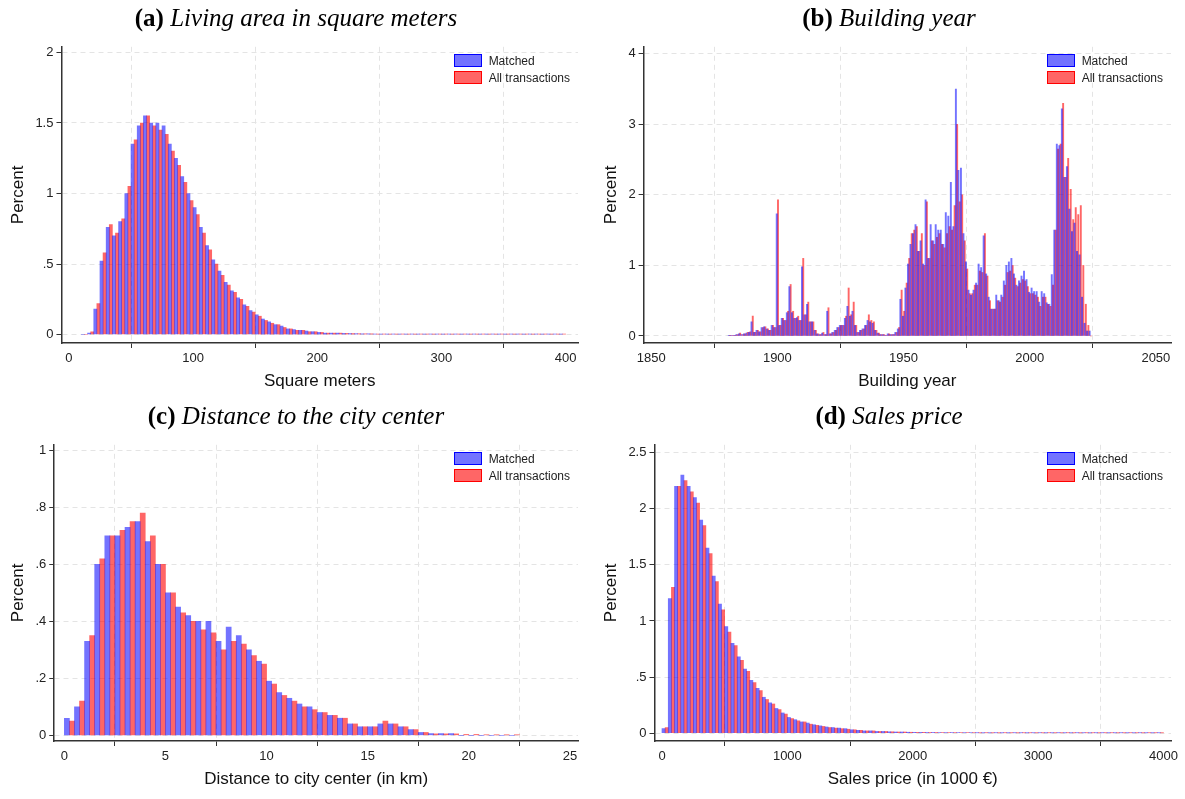 Image resolution: width=1185 pixels, height=799 pixels. I want to click on x-axis-title: Square meters, so click(319, 381).